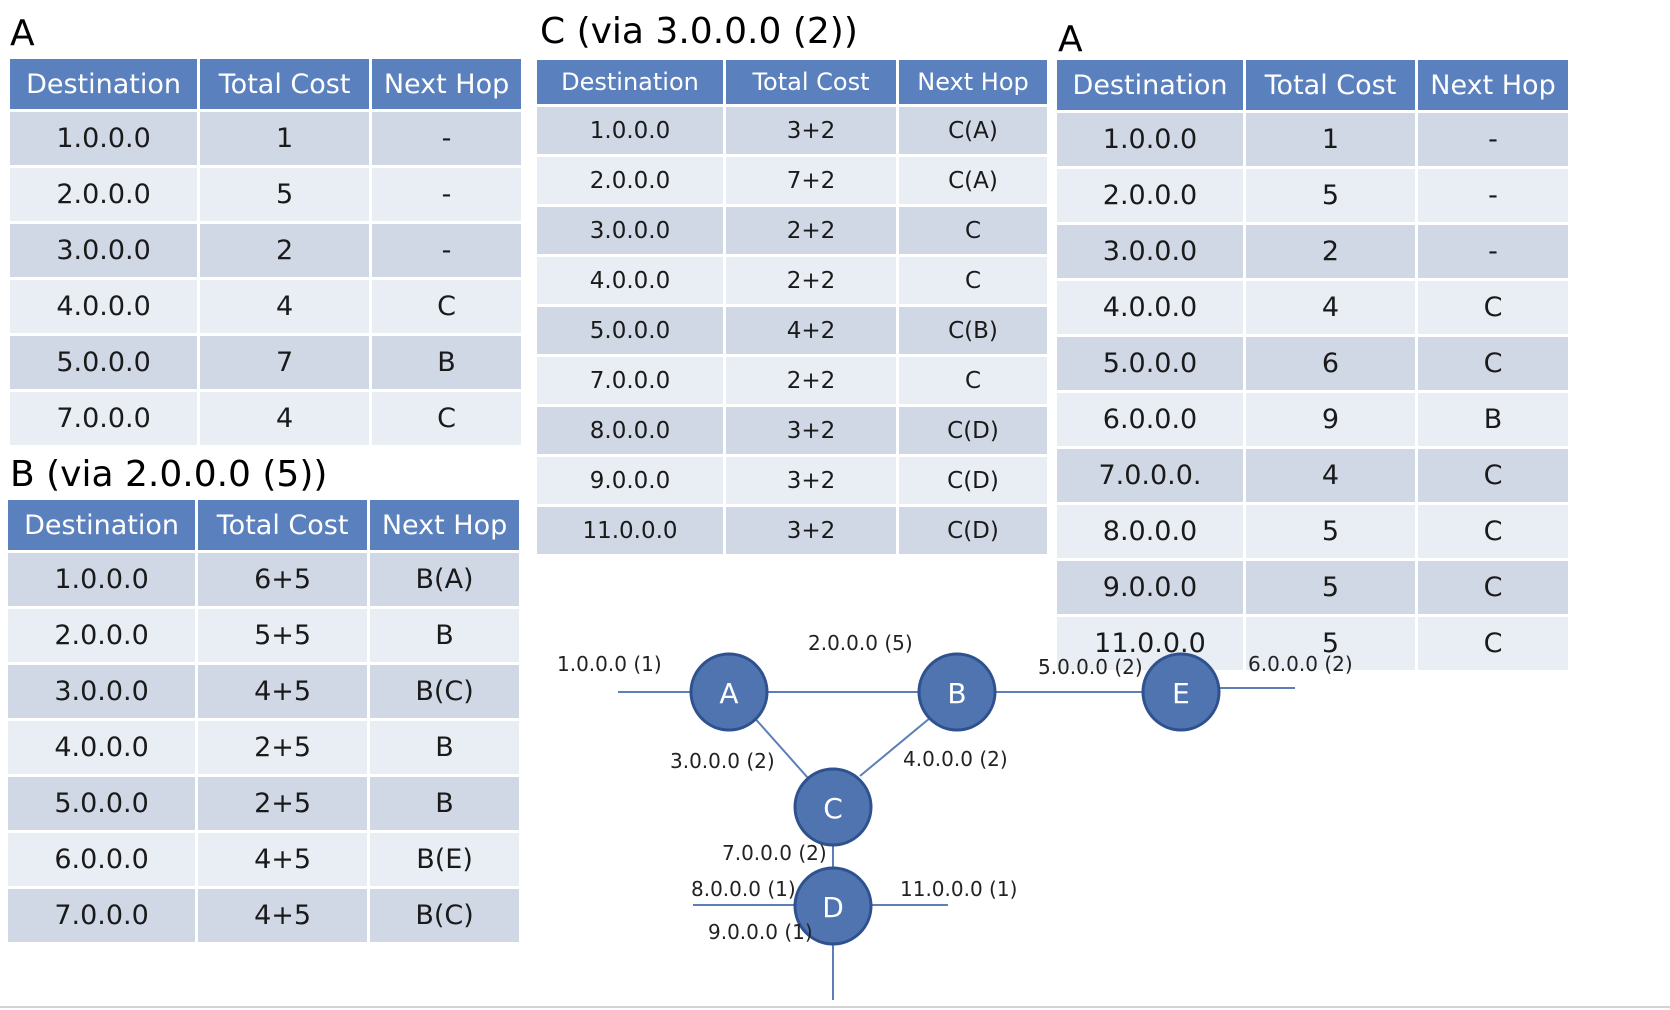 The image size is (1670, 1010). Describe the element at coordinates (699, 31) in the screenshot. I see `title-c-via: C (via 3.0.0.0 (2))` at that location.